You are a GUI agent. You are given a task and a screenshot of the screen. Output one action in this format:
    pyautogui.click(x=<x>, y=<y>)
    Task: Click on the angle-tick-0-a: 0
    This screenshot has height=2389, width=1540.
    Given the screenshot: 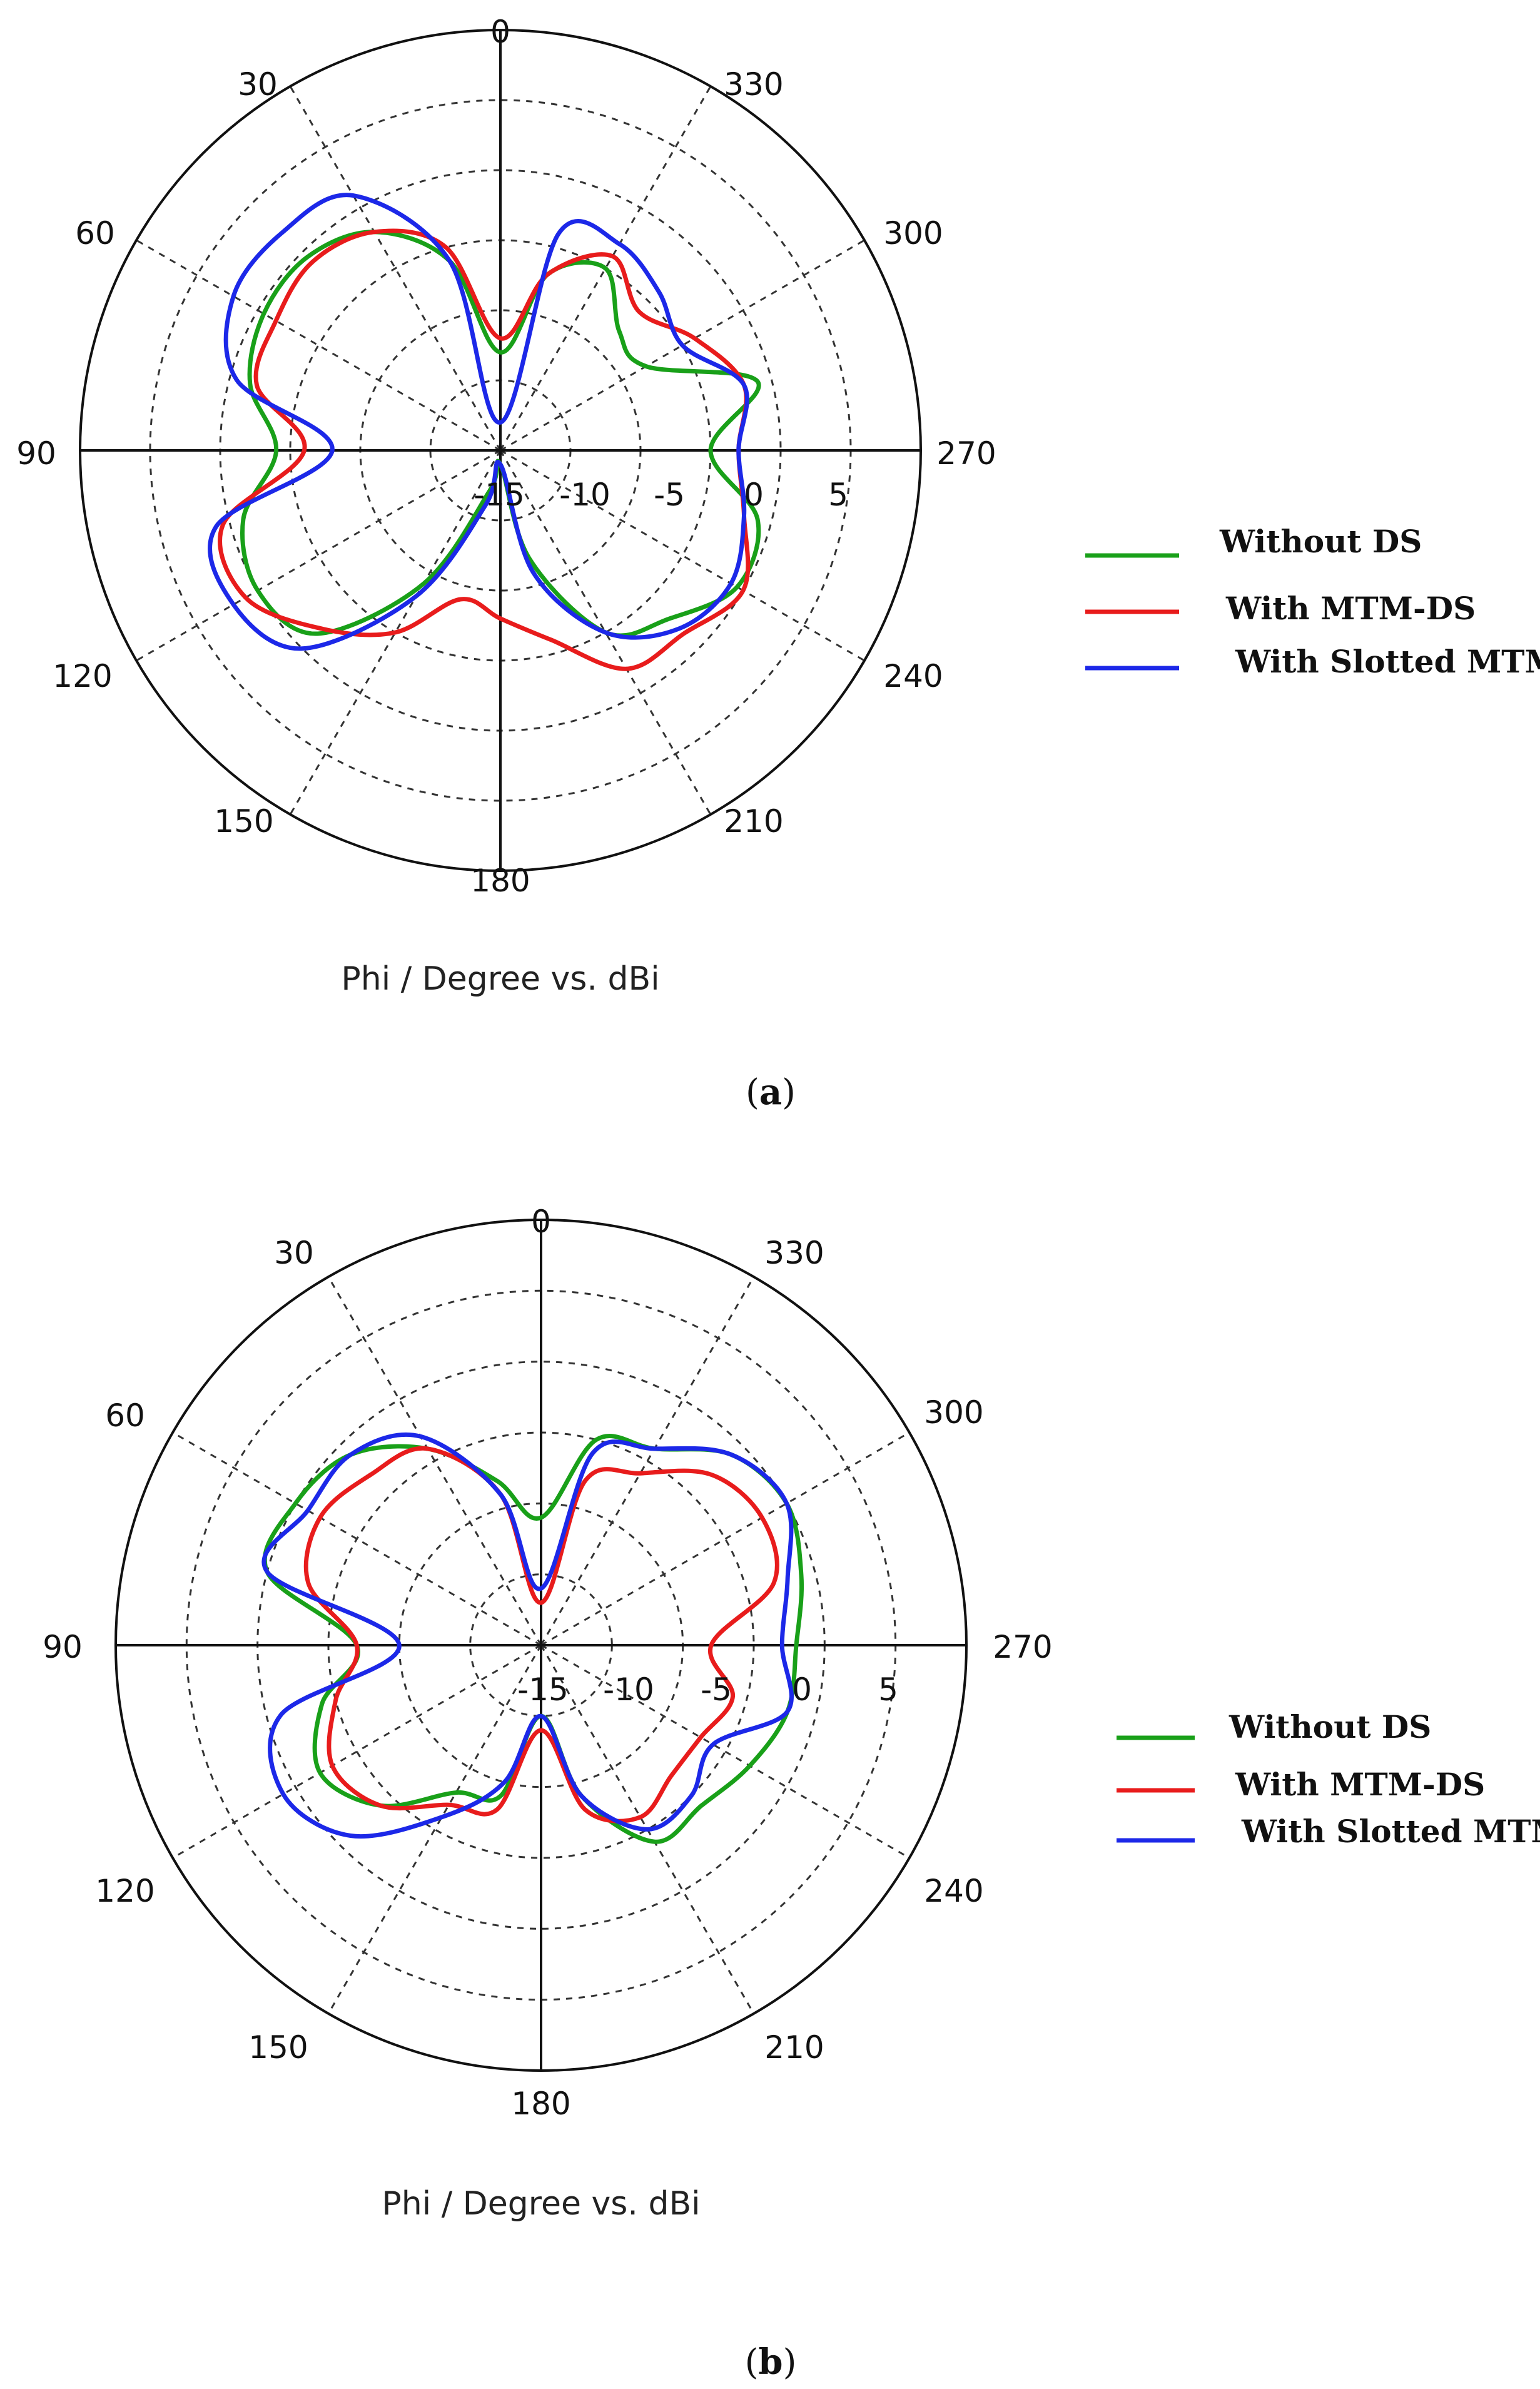 What is the action you would take?
    pyautogui.click(x=500, y=32)
    